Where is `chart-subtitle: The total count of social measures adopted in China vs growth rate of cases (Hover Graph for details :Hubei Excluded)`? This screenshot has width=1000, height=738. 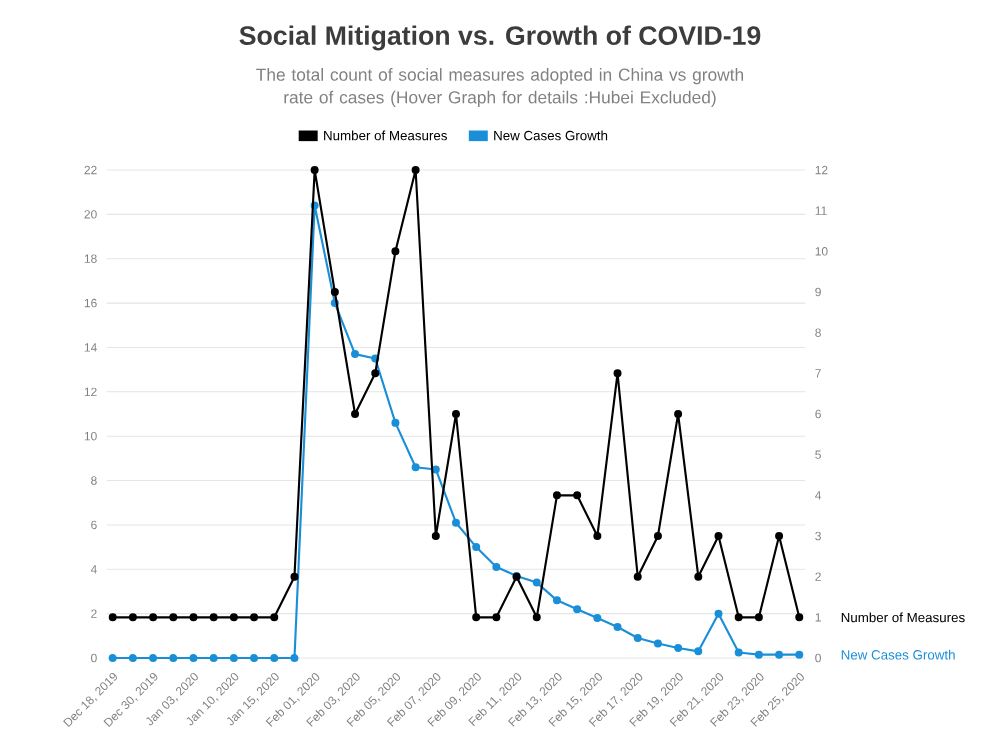
chart-subtitle: The total count of social measures adopted in China vs growth rate of cases (Hover Graph for details :Hubei Excluded) is located at coordinates (500, 87).